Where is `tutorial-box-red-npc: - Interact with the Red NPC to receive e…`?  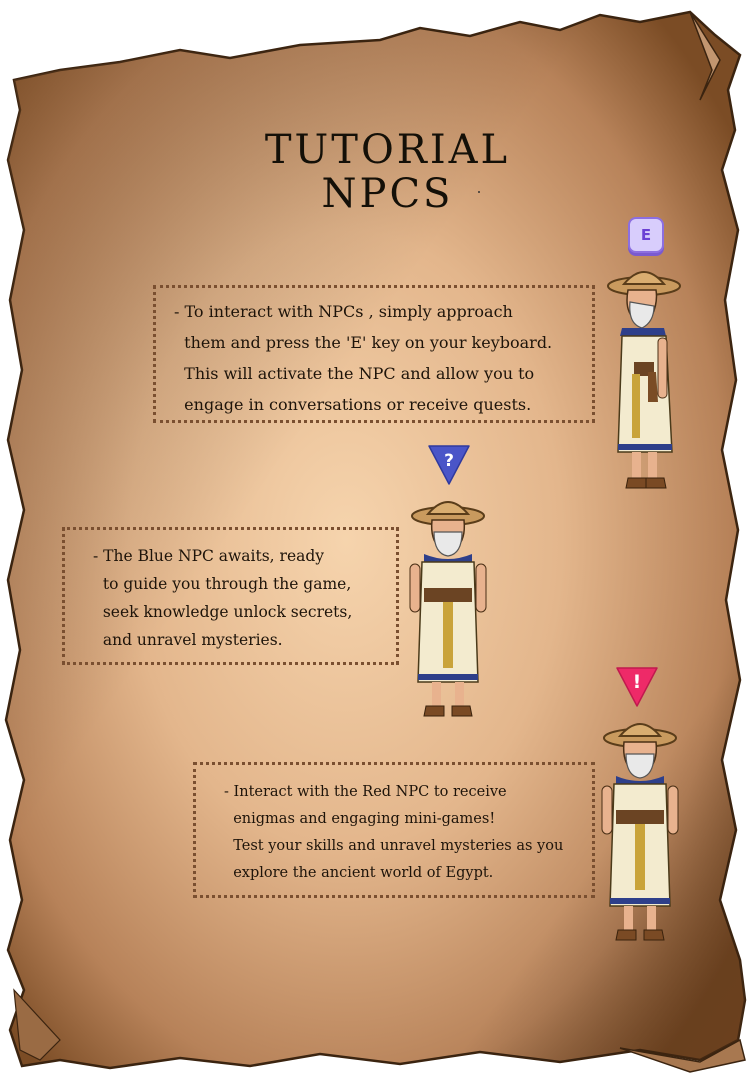 tutorial-box-red-npc: - Interact with the Red NPC to receive e… is located at coordinates (394, 830).